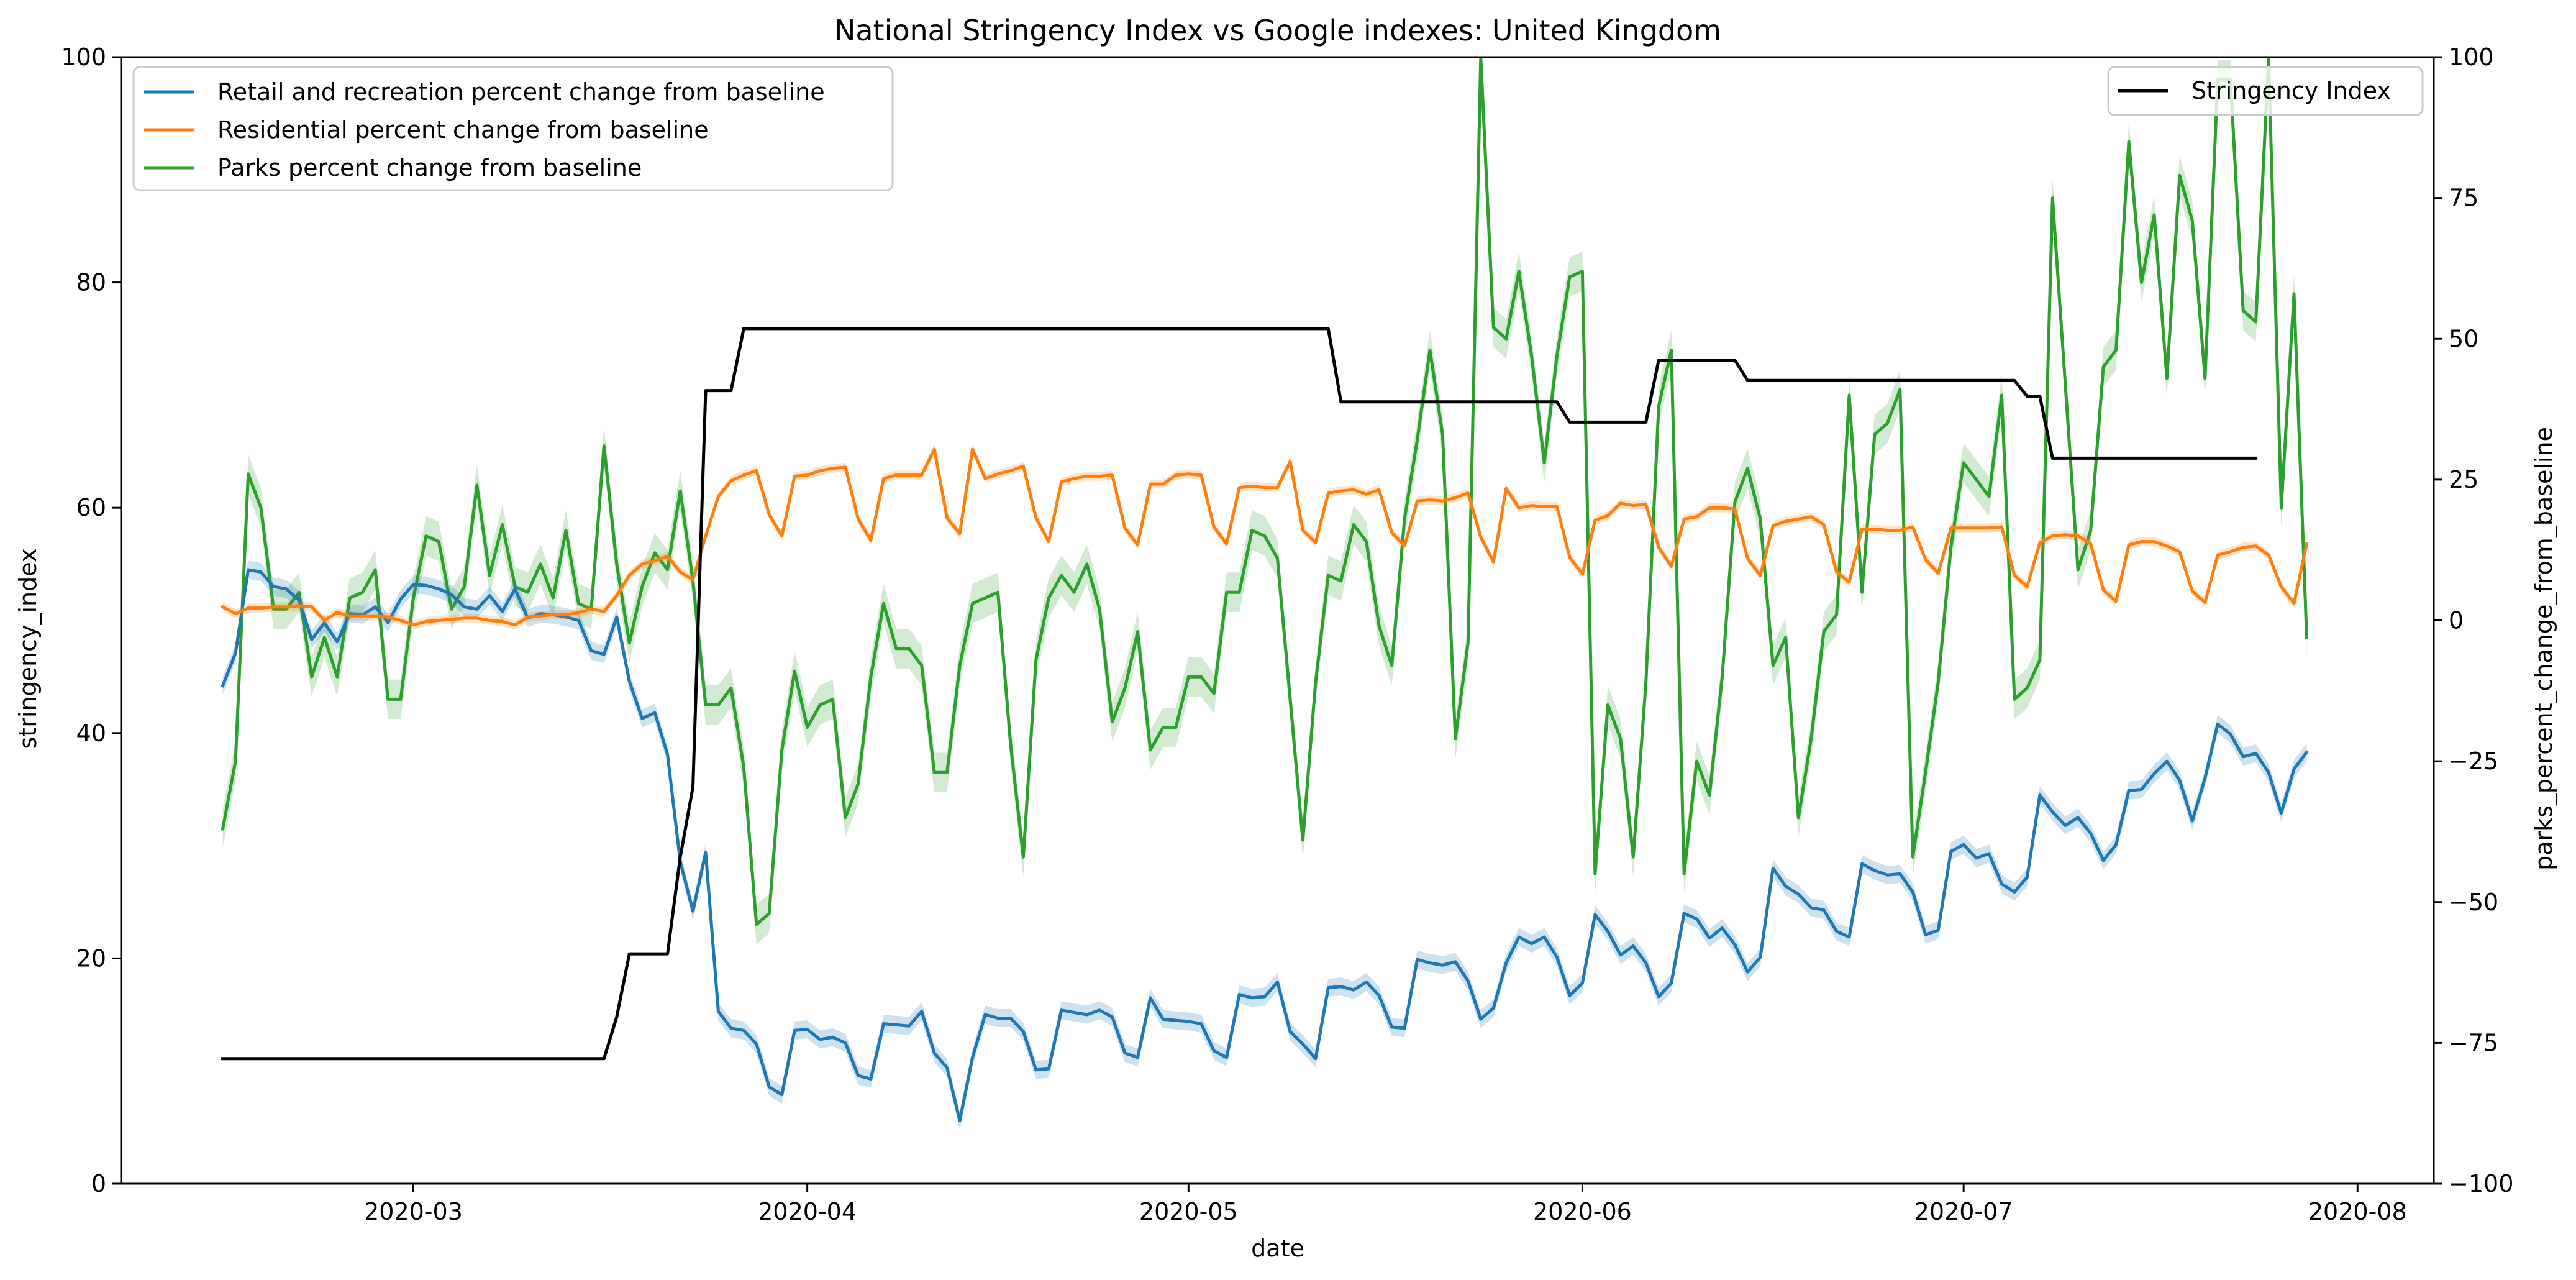 The image size is (2576, 1280). I want to click on left-y-tick-label: 0, so click(98, 1183).